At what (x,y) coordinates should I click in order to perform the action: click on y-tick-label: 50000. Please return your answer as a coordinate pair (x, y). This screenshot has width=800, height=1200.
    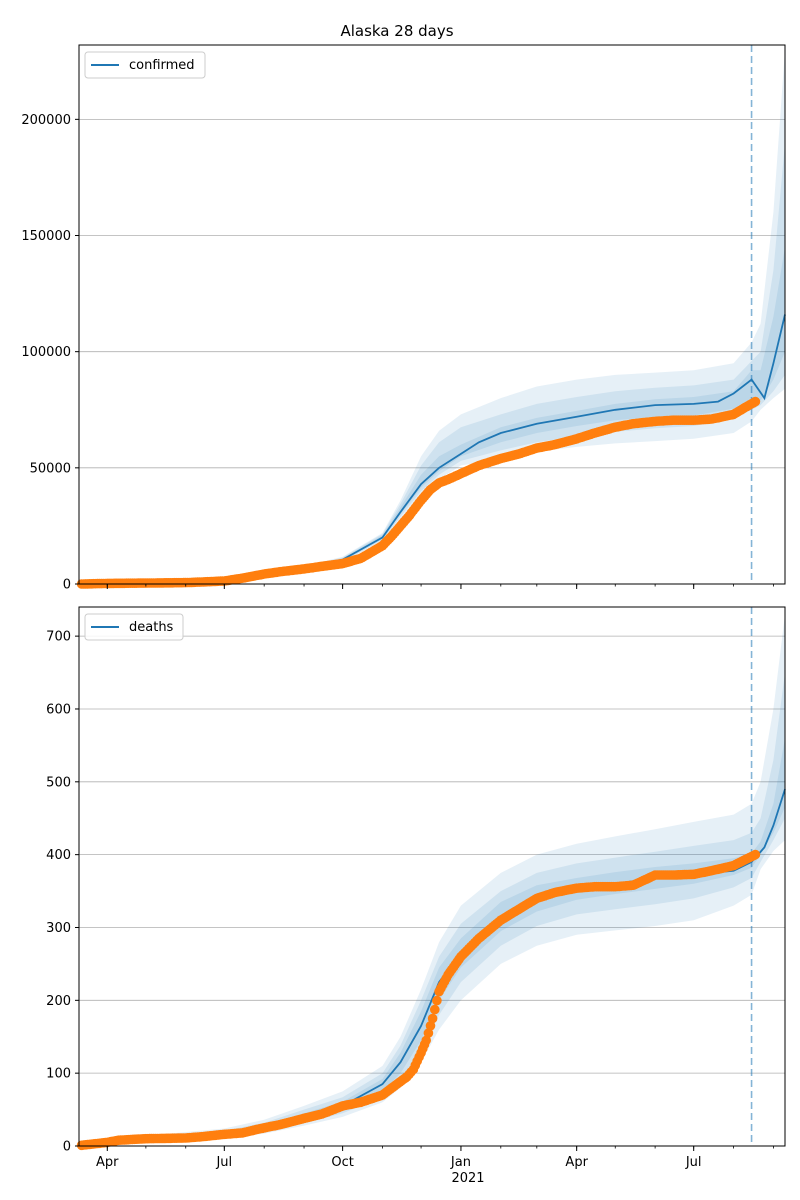
    Looking at the image, I should click on (50, 468).